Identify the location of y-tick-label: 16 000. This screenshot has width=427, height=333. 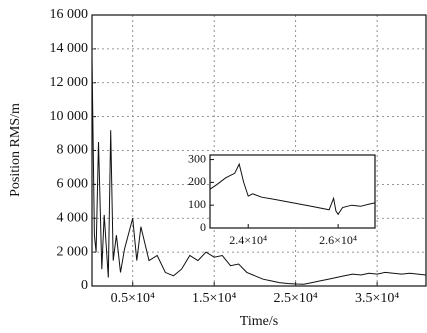
(69, 14).